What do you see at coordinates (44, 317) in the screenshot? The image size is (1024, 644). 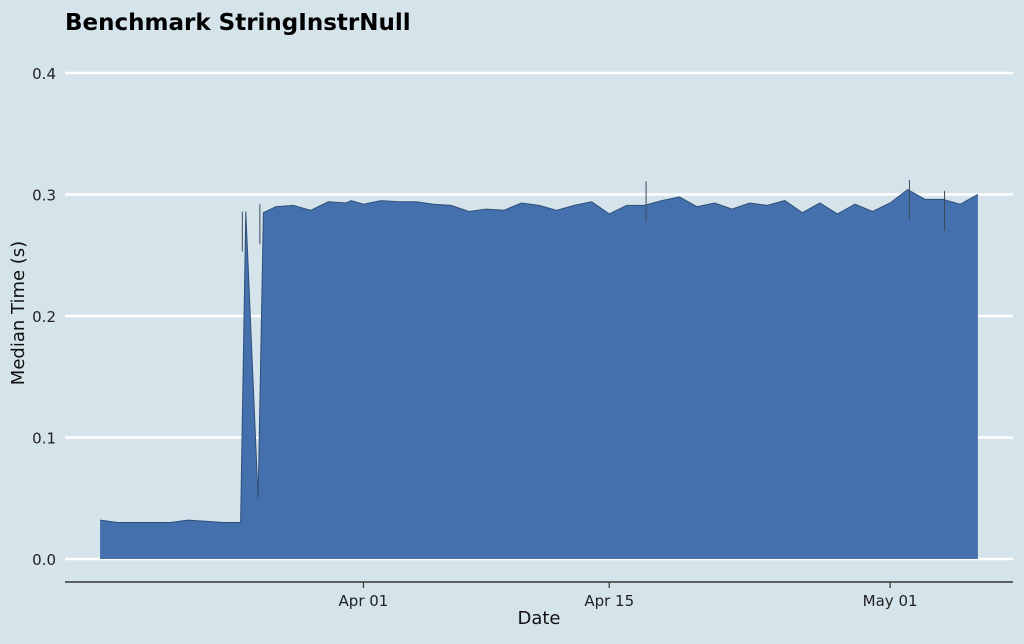 I see `y-tick-label: 0.2` at bounding box center [44, 317].